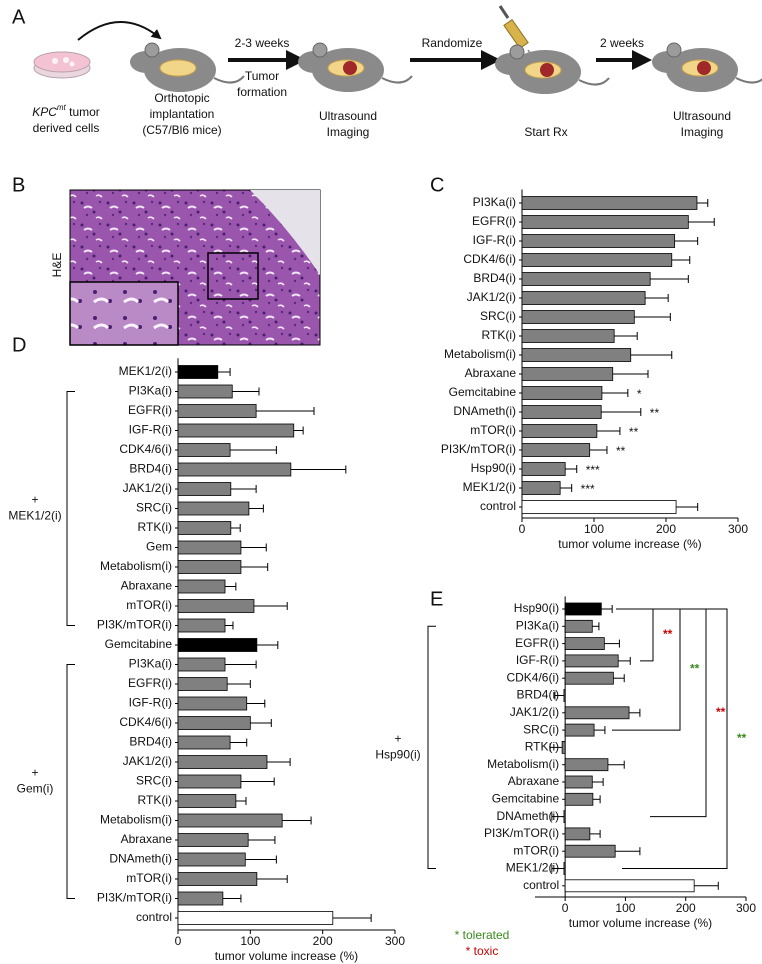 Image resolution: width=762 pixels, height=964 pixels. Describe the element at coordinates (119, 31) in the screenshot. I see `arrow` at that location.